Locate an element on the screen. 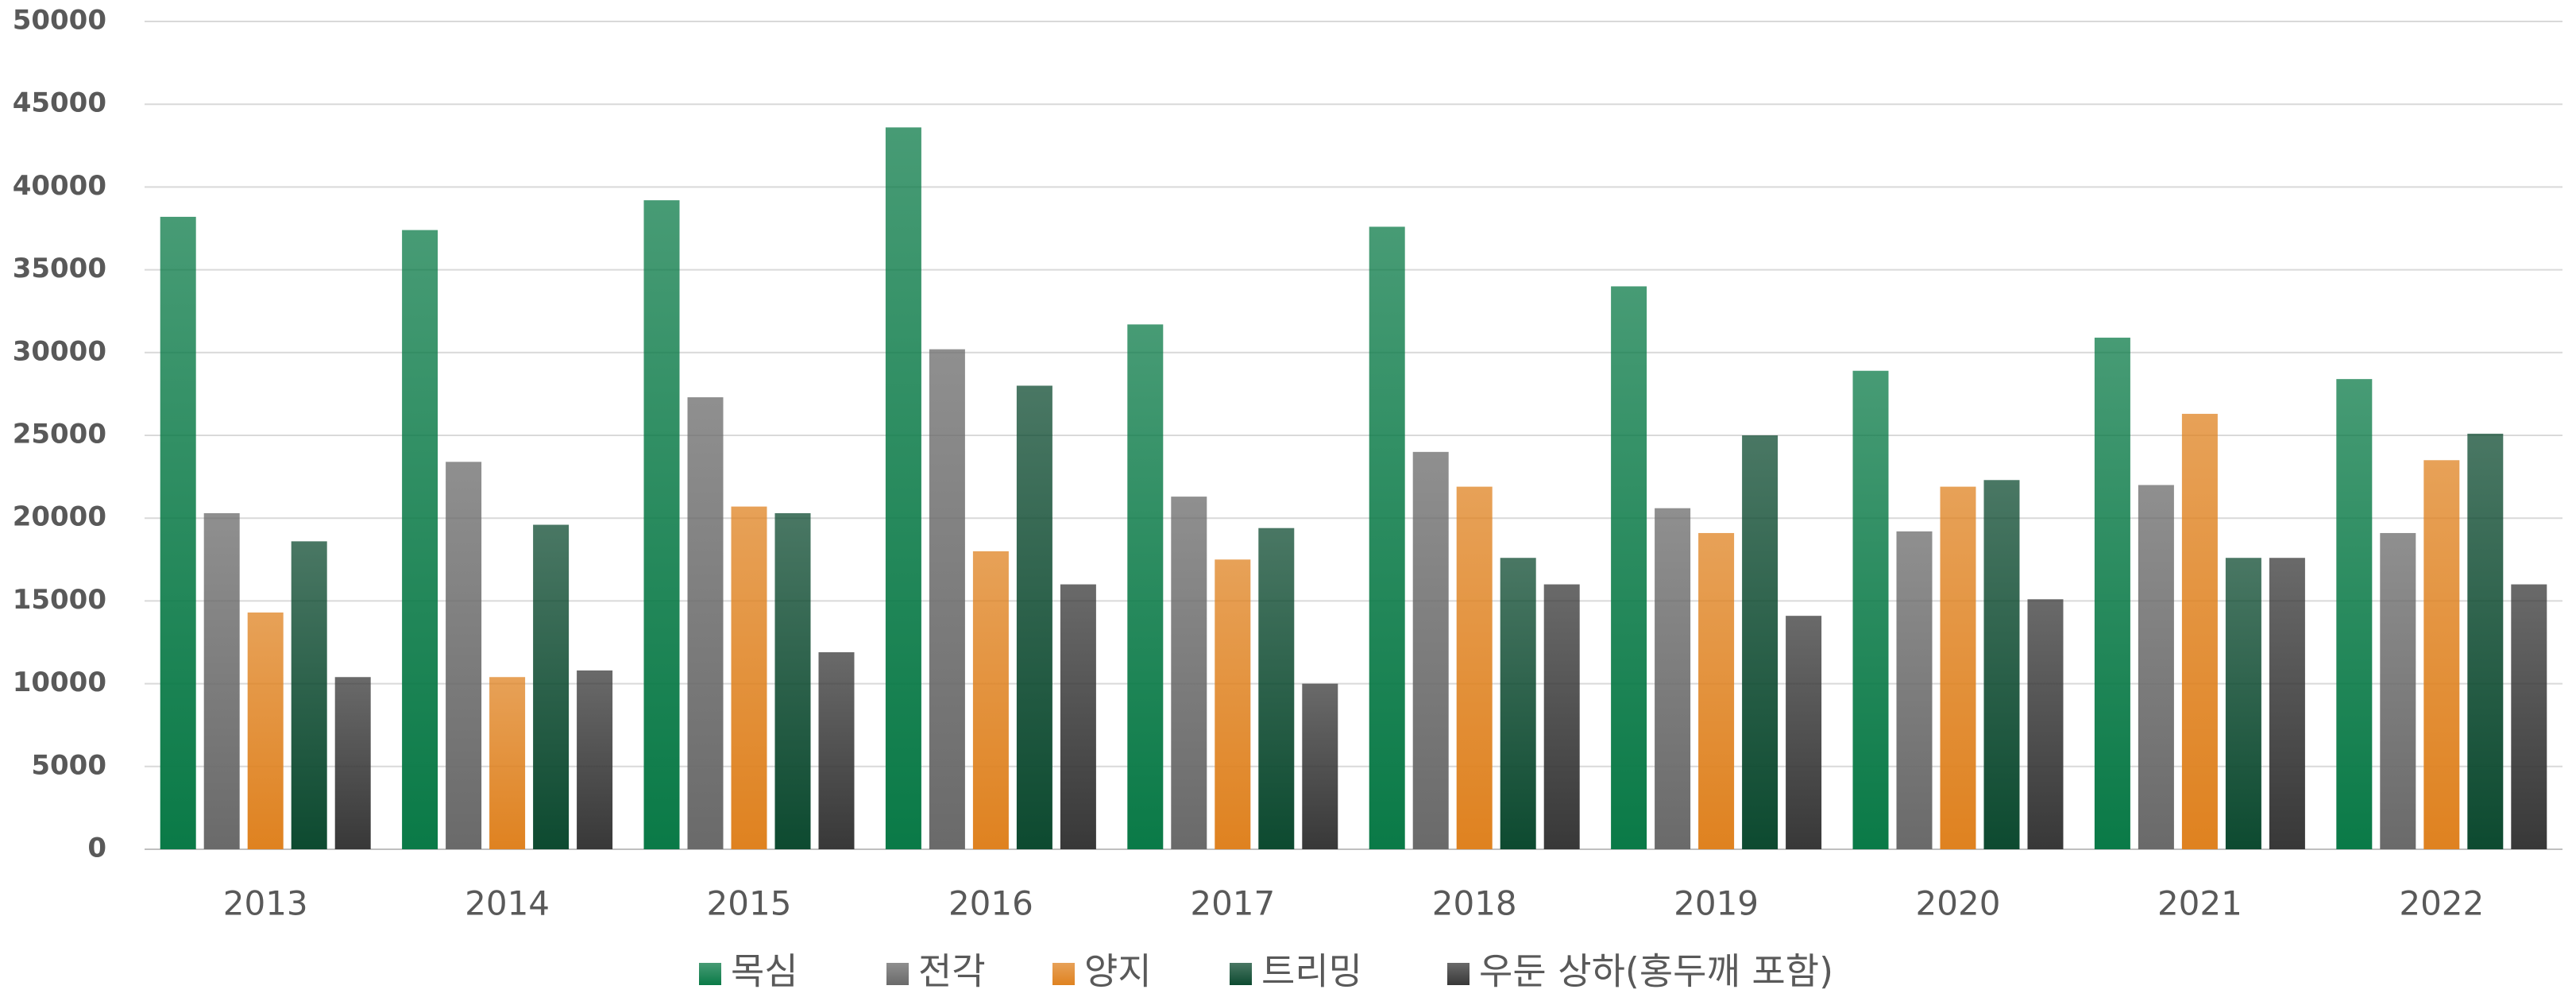 The image size is (2576, 1001). y-tick-label: 15000 is located at coordinates (59, 600).